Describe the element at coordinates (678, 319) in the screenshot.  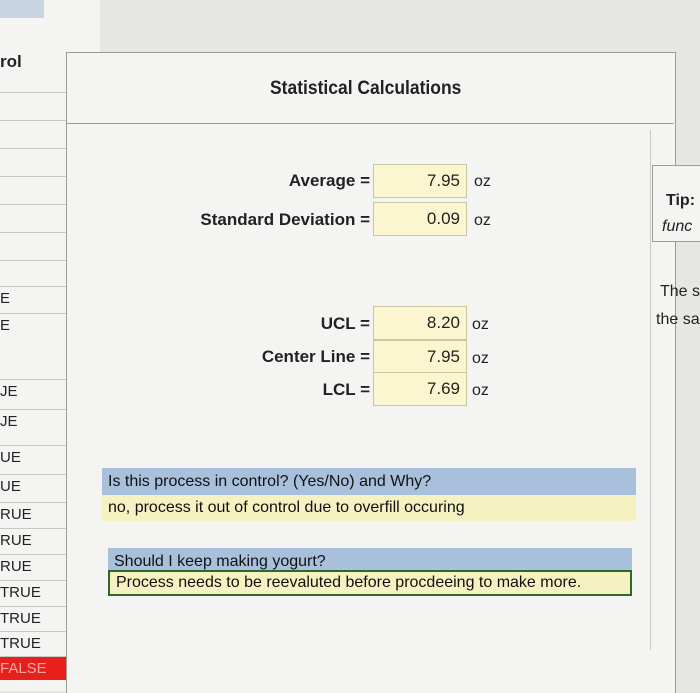
I see `right-text-line2: the sa` at that location.